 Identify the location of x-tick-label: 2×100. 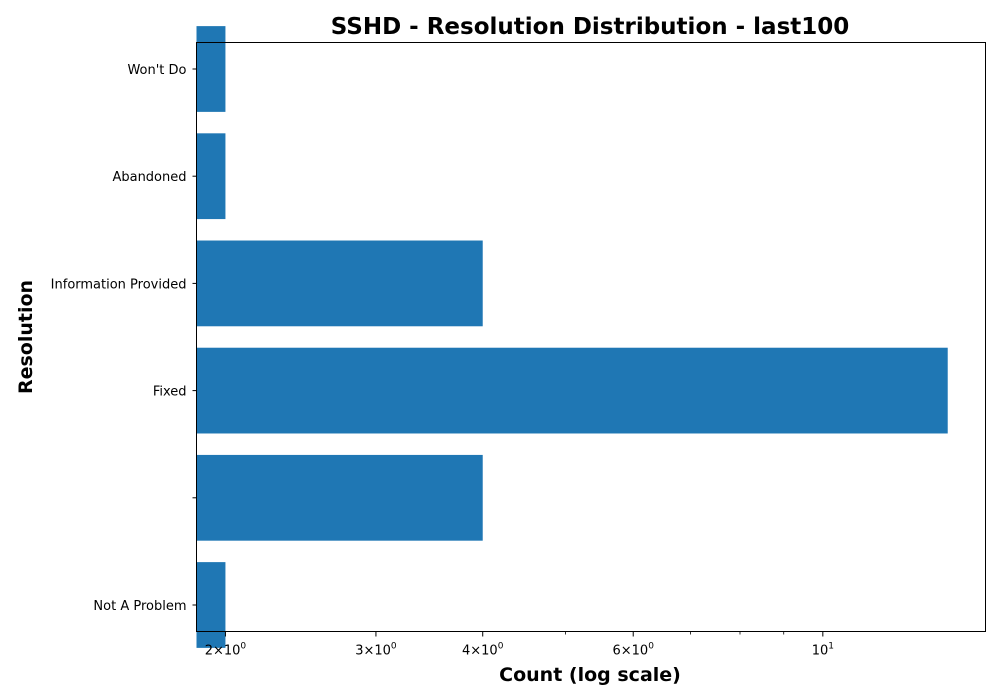
(226, 650).